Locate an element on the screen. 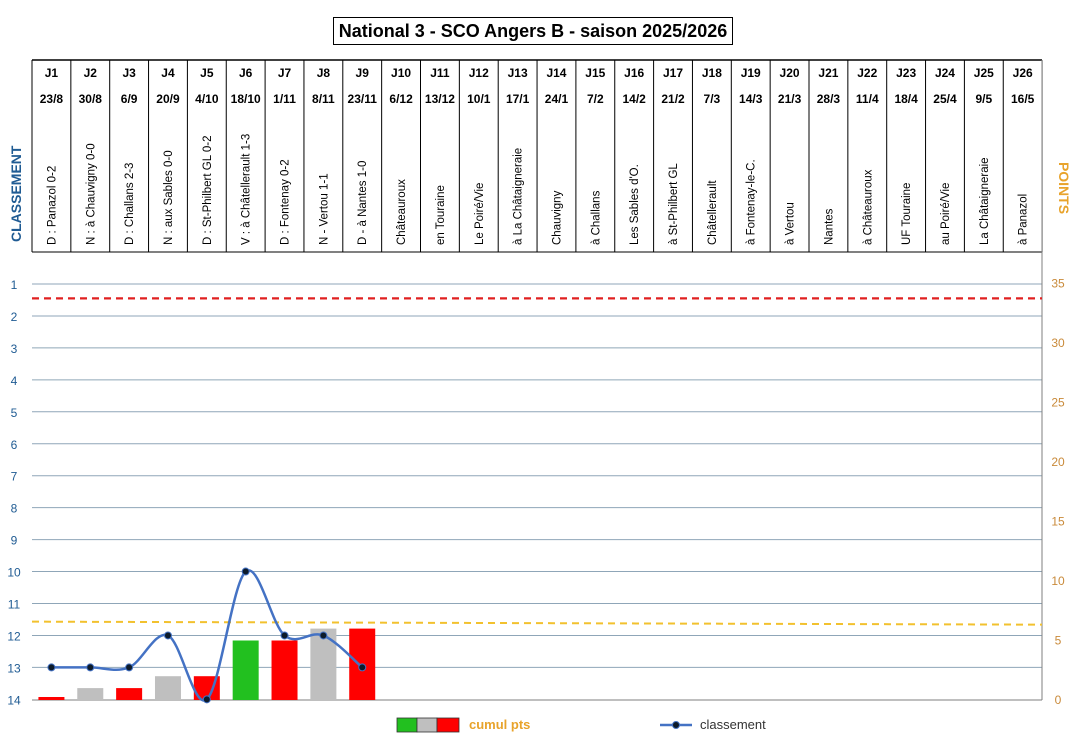  y-left-tick: 13 is located at coordinates (14, 668).